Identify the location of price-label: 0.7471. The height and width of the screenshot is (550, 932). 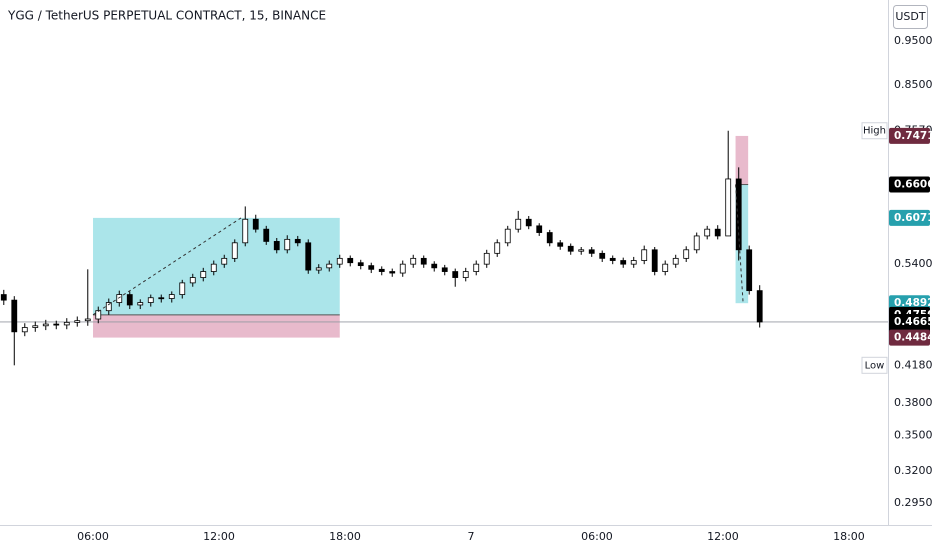
(913, 136).